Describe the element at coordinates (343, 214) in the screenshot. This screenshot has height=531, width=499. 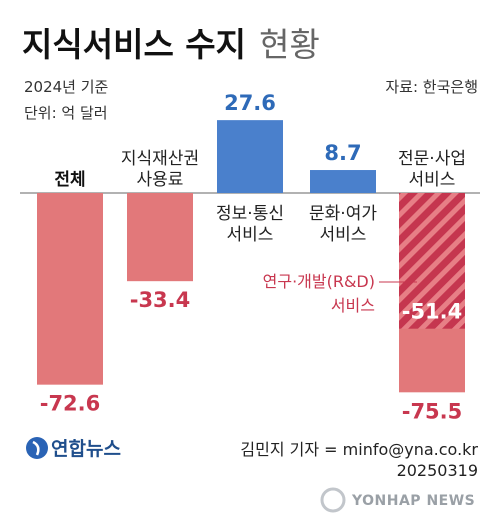
I see `category-label-3-0: 문화·여가` at that location.